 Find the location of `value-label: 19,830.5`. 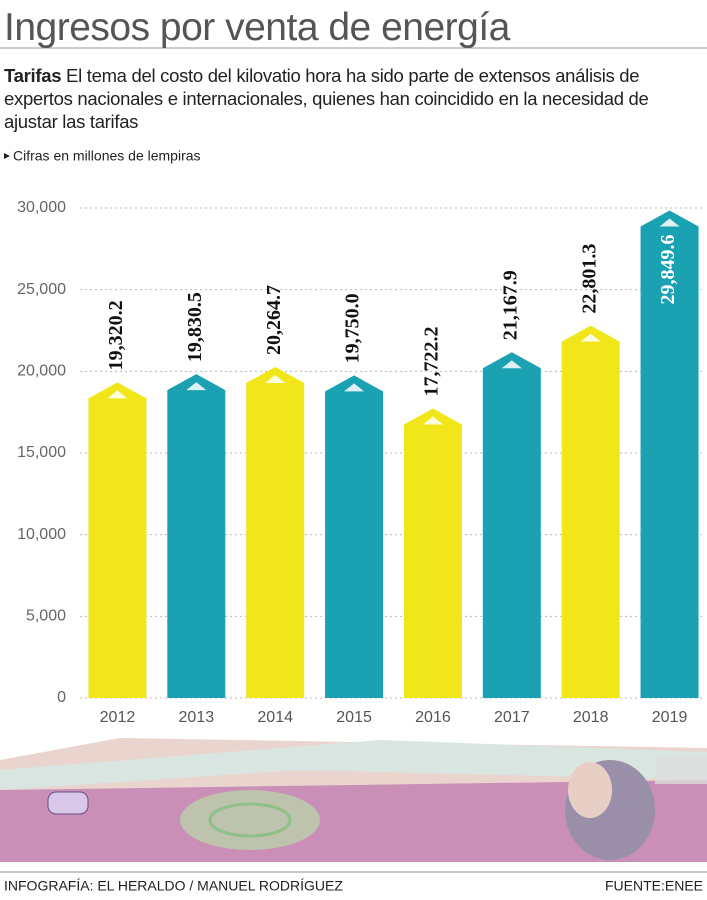

value-label: 19,830.5 is located at coordinates (195, 327).